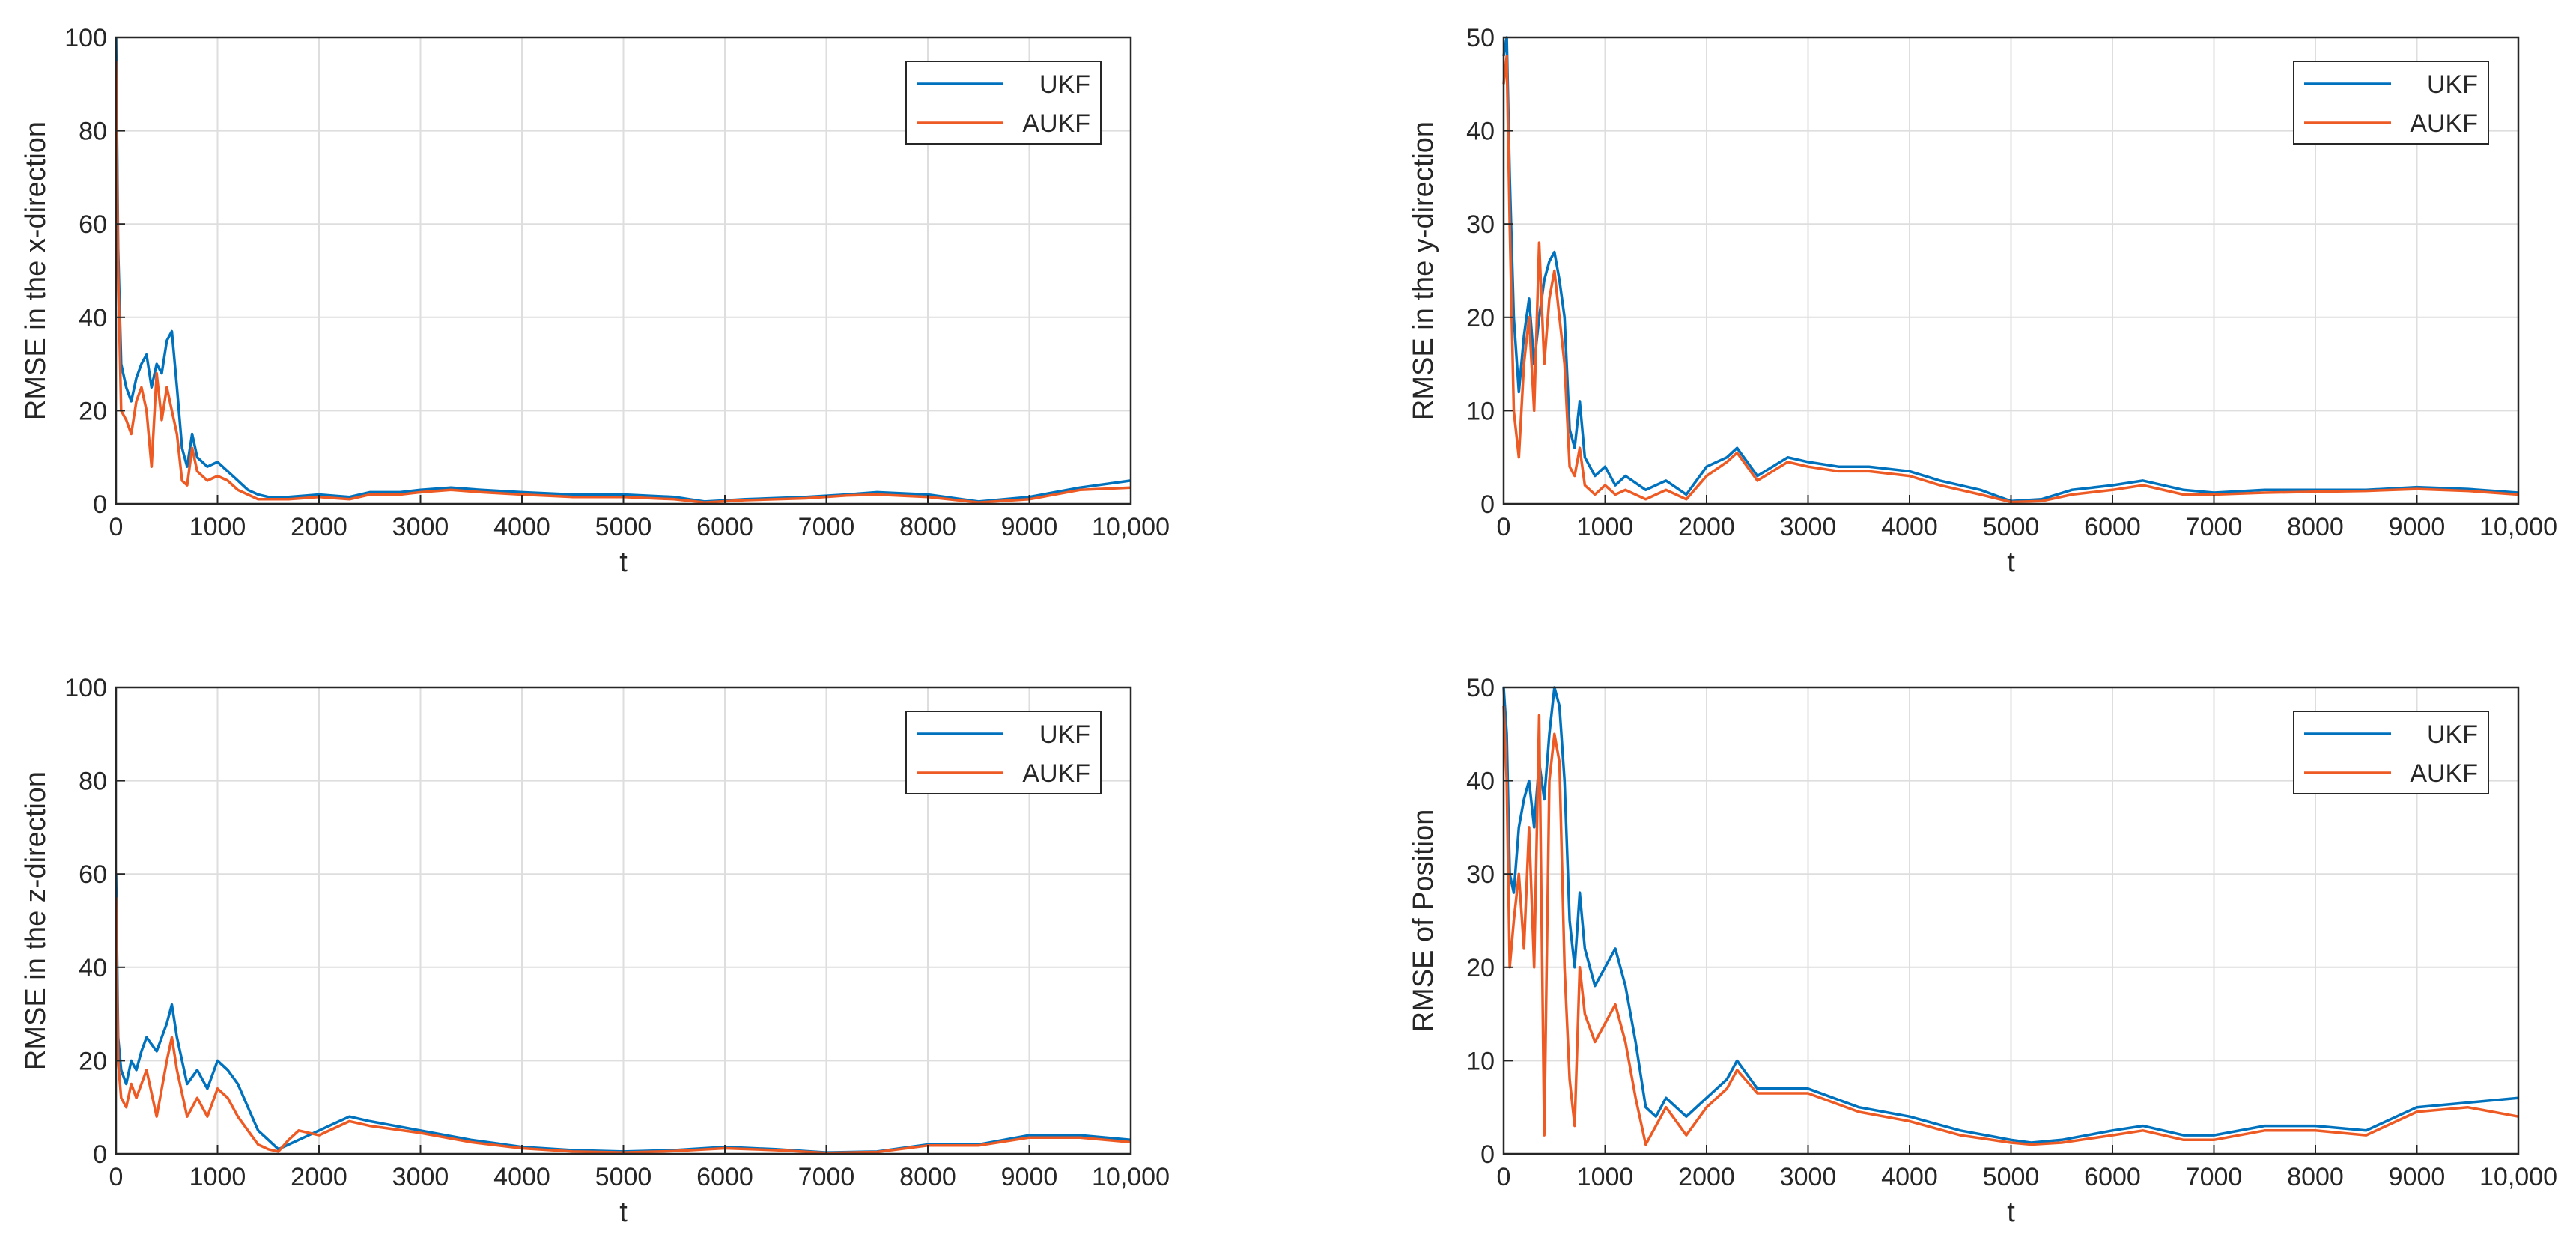 This screenshot has width=2576, height=1258. I want to click on y-axis-label: RMSE in the z-direction, so click(36, 920).